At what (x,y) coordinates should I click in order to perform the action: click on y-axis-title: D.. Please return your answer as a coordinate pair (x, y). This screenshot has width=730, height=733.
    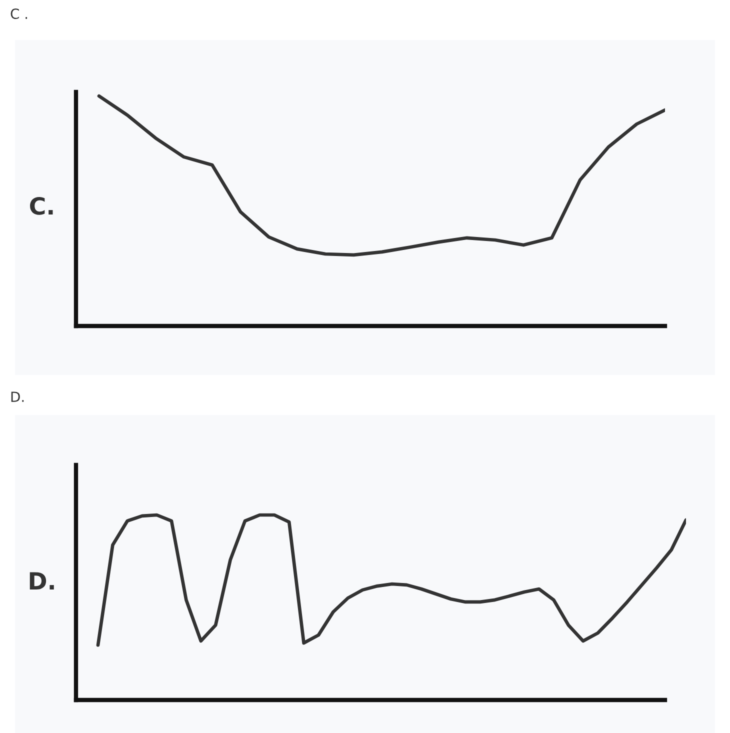
    Looking at the image, I should click on (42, 581).